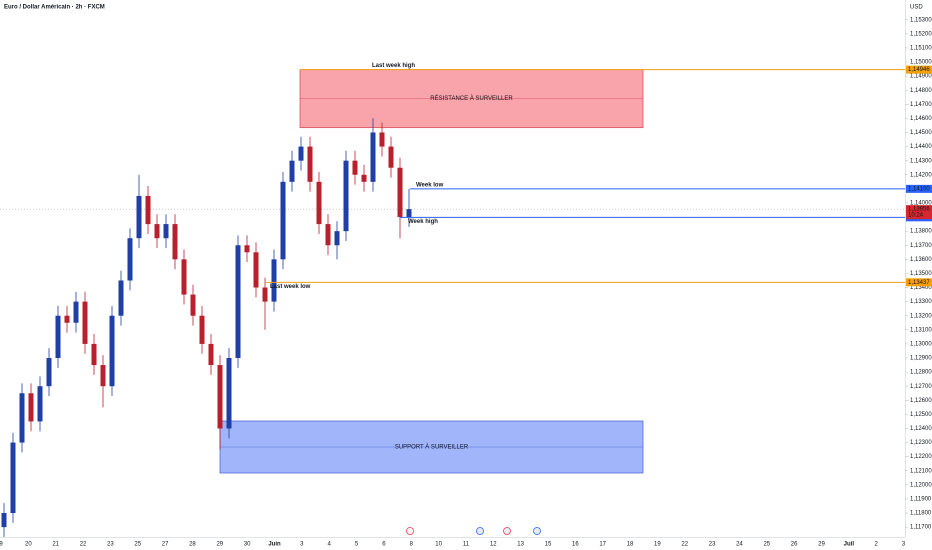  What do you see at coordinates (921, 63) in the screenshot?
I see `y-tick-label: 1,15000` at bounding box center [921, 63].